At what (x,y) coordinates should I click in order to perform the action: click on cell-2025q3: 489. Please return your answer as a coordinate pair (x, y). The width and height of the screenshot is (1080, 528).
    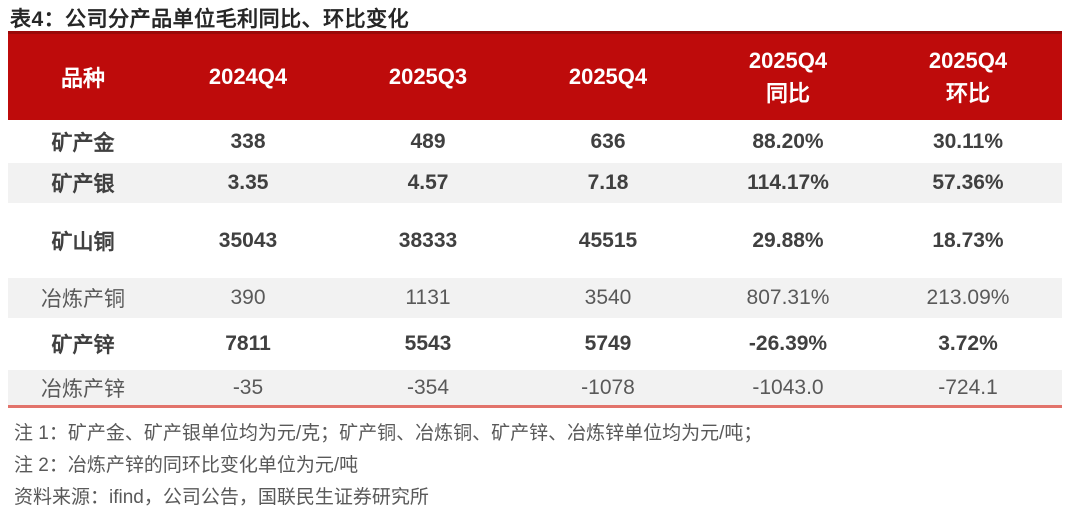
    Looking at the image, I should click on (428, 141).